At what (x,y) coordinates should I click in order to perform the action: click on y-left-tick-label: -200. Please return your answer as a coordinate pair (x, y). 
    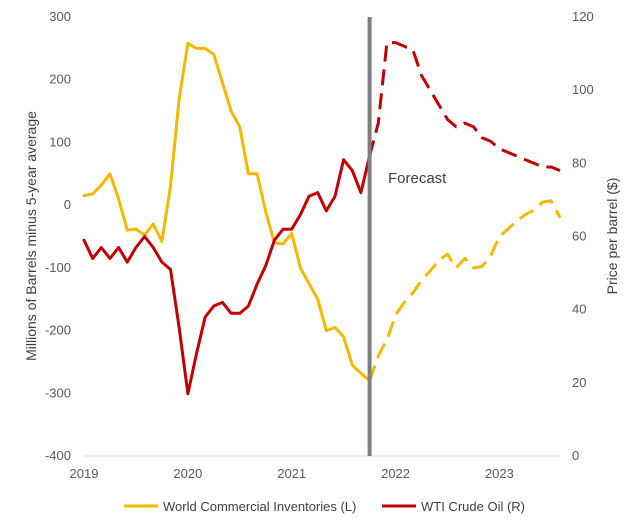
    Looking at the image, I should click on (58, 330).